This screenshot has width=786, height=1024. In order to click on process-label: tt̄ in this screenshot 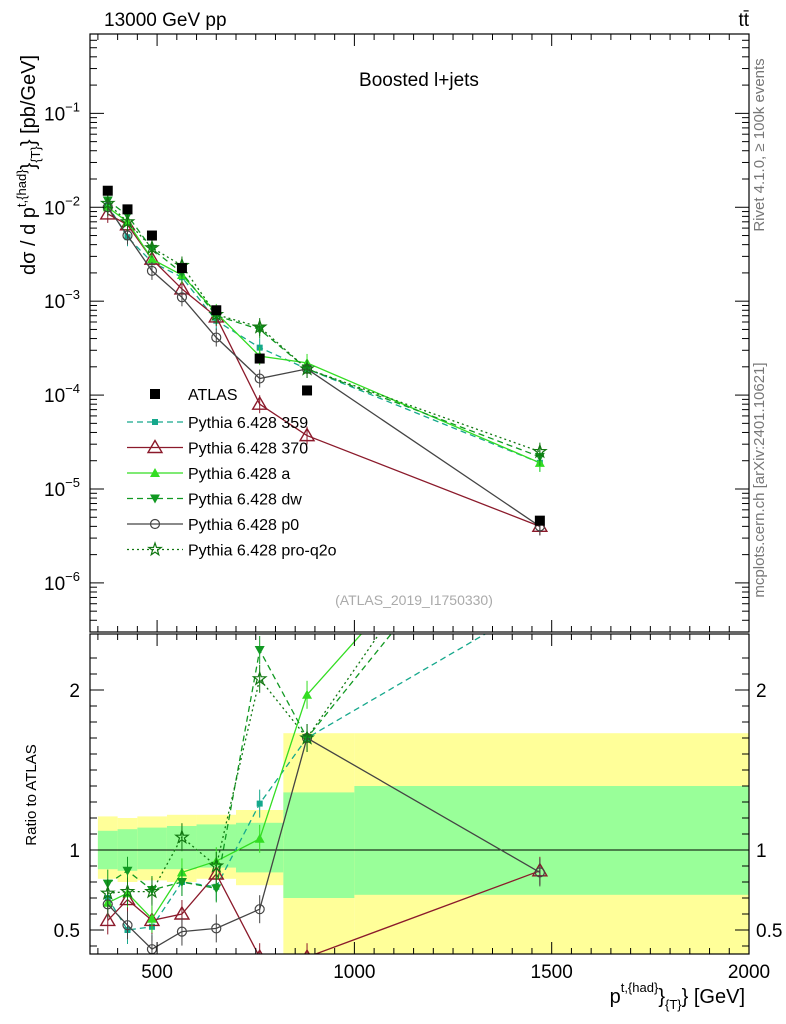, I will do `click(743, 20)`.